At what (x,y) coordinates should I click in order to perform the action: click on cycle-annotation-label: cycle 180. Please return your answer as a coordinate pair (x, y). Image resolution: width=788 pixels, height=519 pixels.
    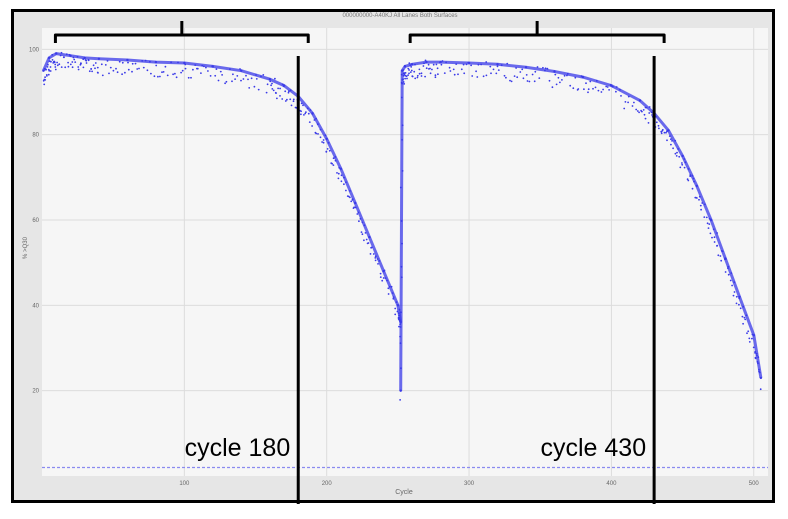
    Looking at the image, I should click on (238, 448).